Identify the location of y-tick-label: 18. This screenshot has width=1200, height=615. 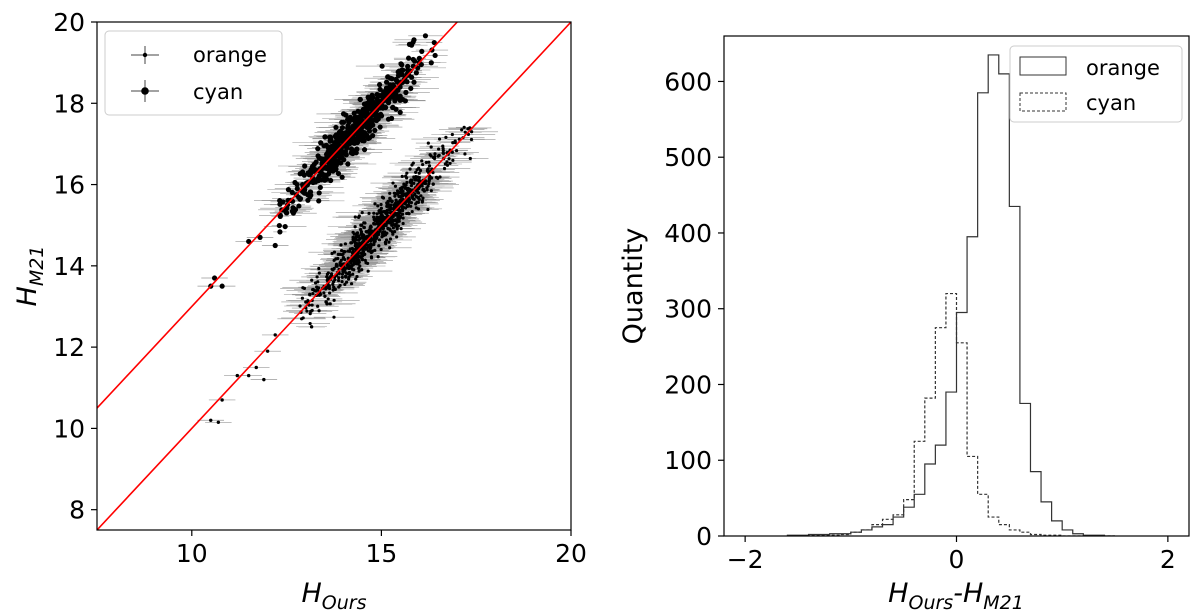
(69, 103).